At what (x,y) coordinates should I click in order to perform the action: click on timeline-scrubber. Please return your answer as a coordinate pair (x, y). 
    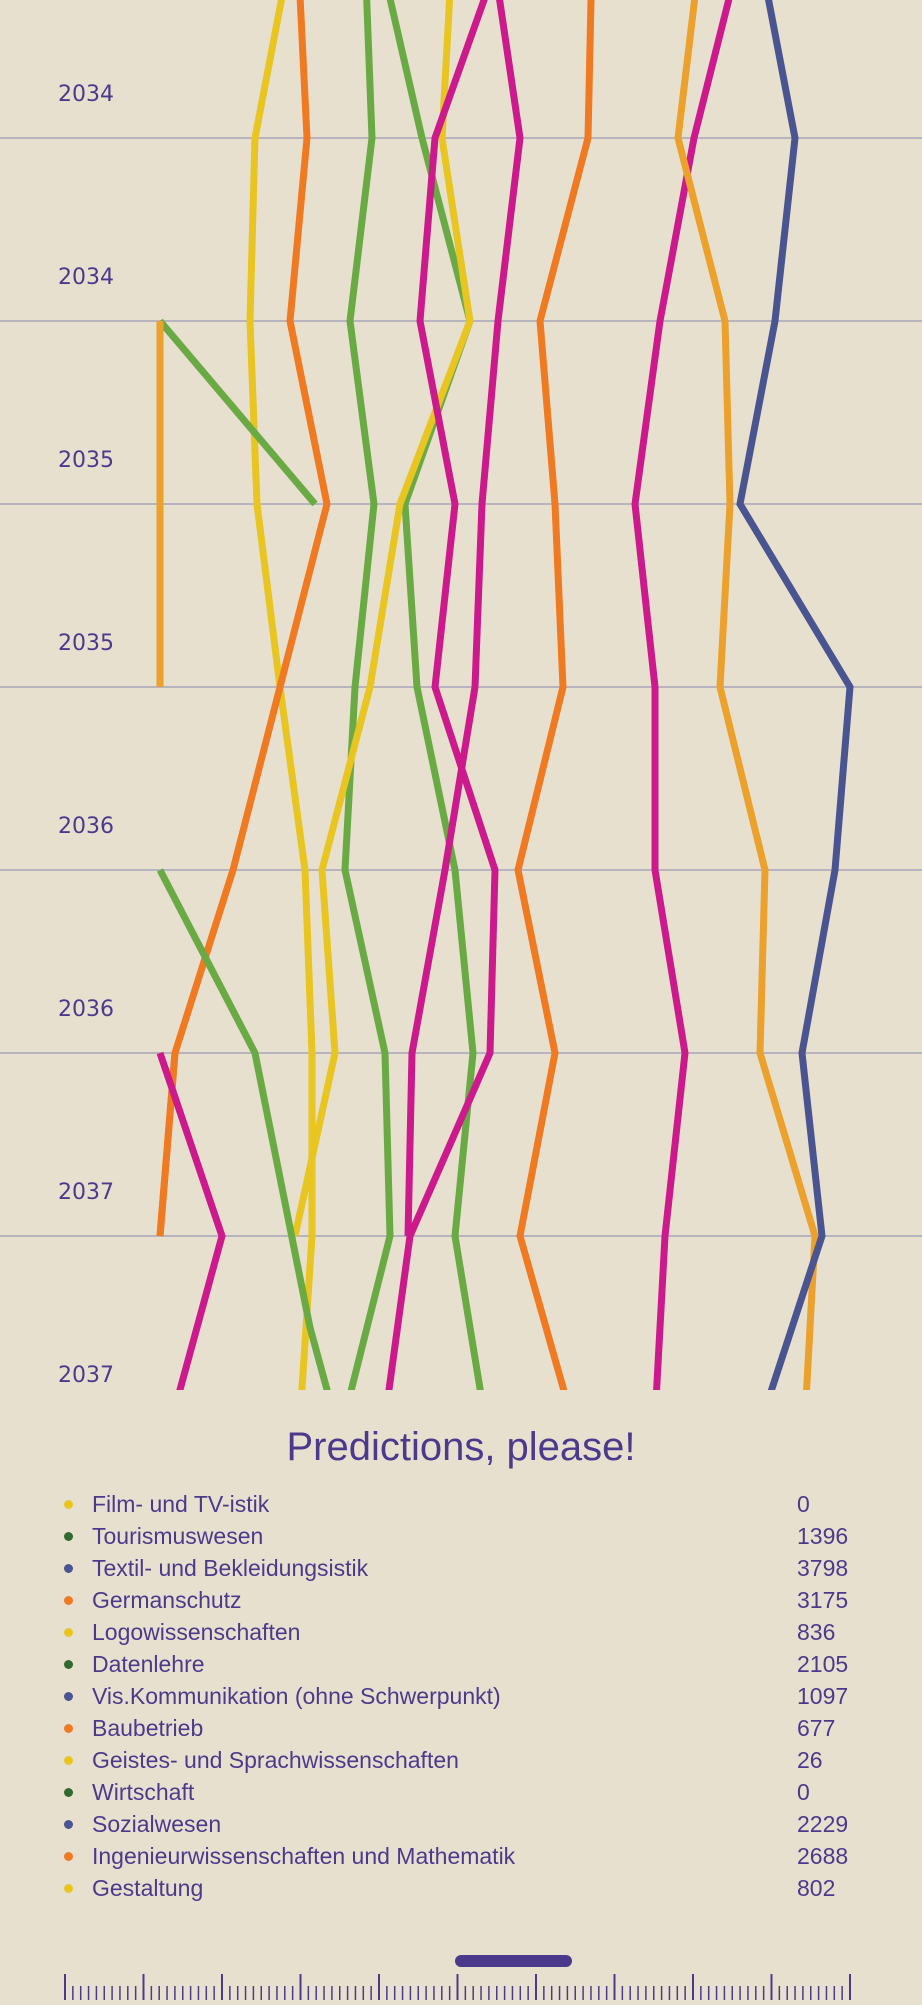
    Looking at the image, I should click on (461, 1972).